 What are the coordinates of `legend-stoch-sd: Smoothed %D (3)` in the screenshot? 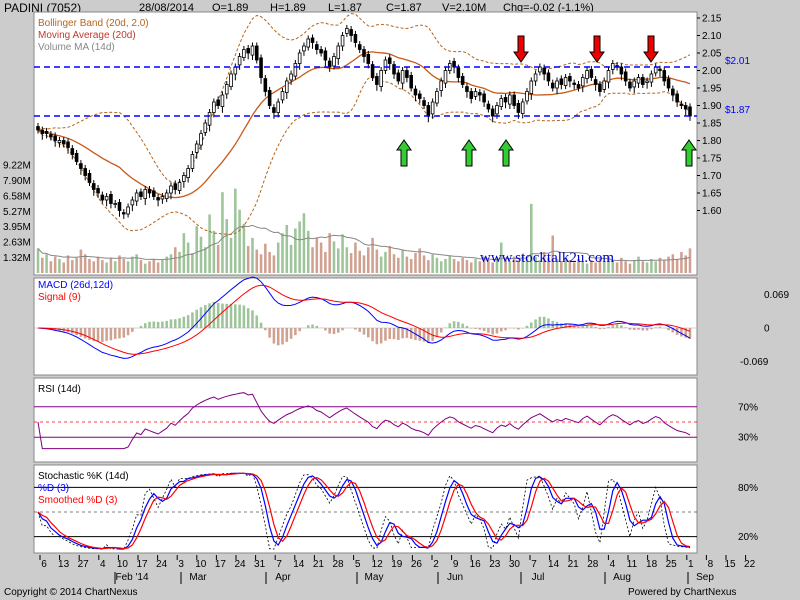 It's located at (78, 500).